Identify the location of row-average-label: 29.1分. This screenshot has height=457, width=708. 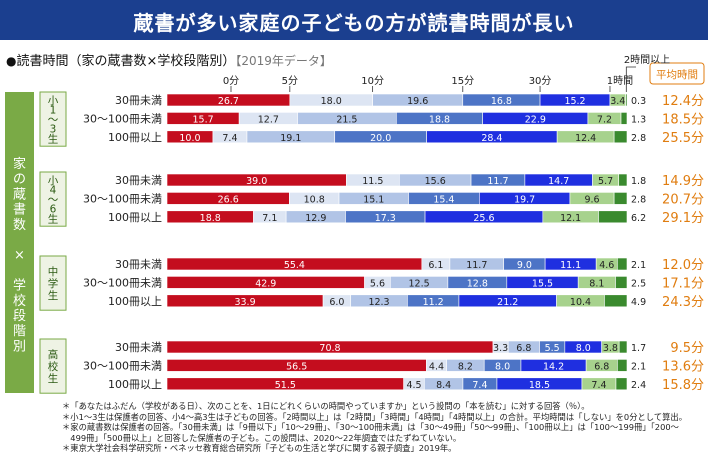
(683, 218).